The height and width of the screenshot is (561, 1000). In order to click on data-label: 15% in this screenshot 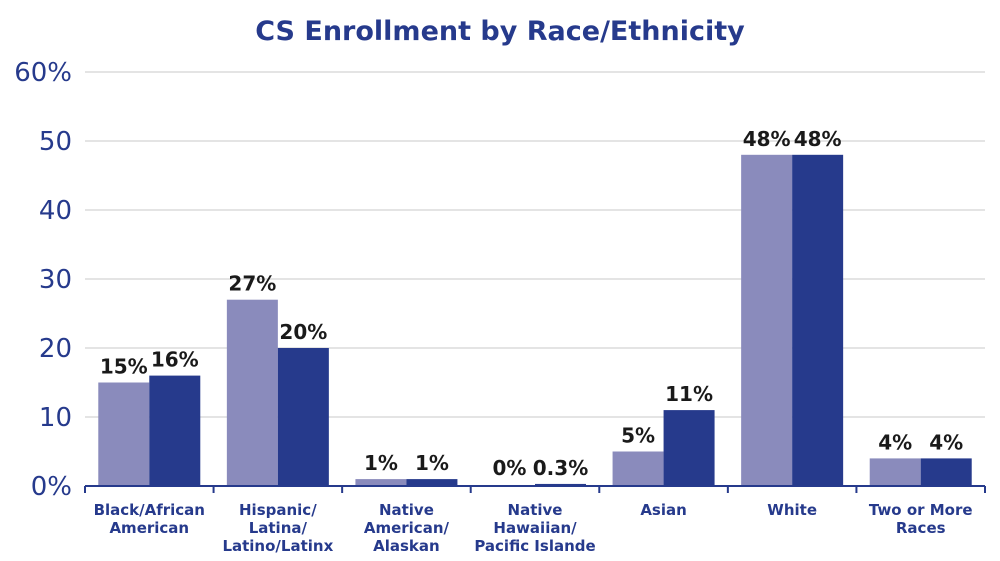, I will do `click(124, 367)`.